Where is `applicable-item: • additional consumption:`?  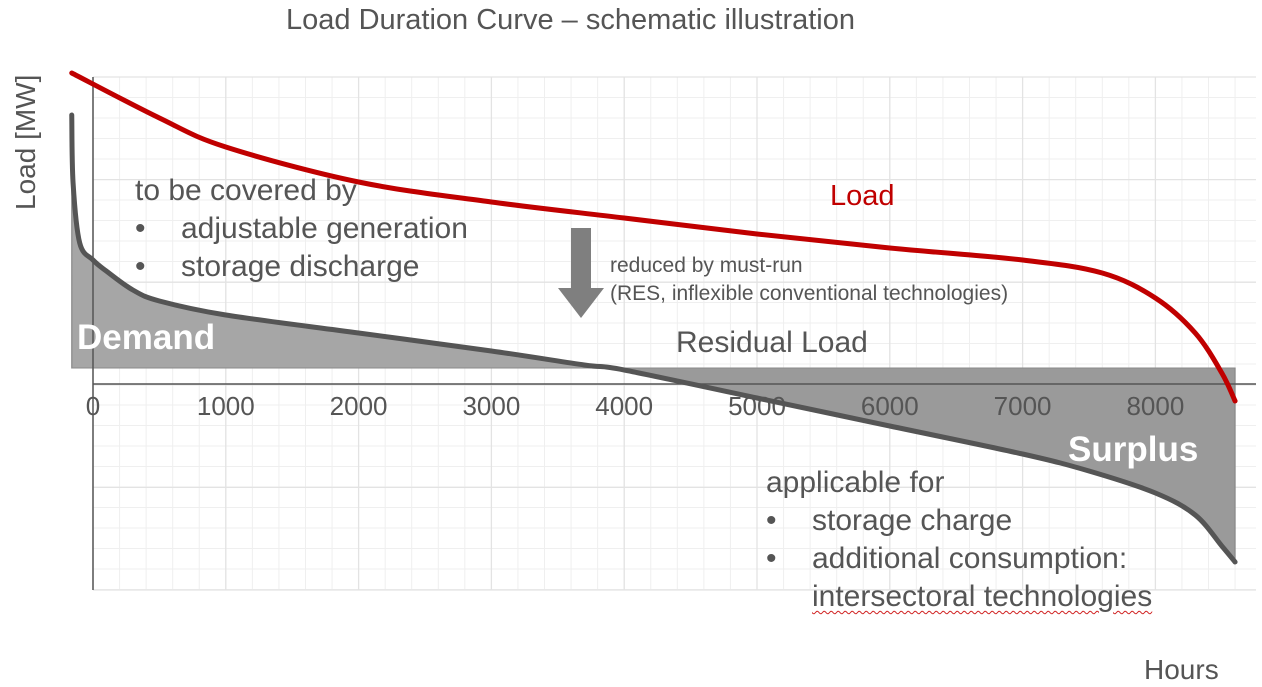
applicable-item: • additional consumption: is located at coordinates (959, 559).